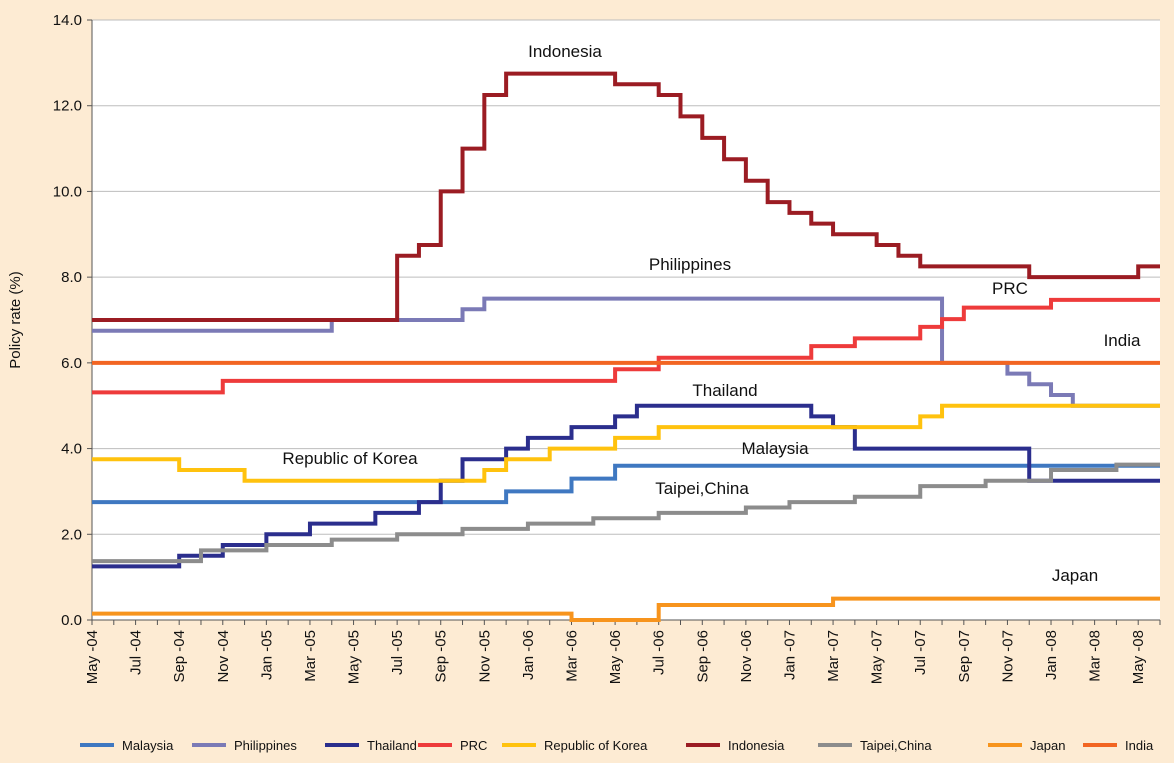 The image size is (1174, 763). What do you see at coordinates (724, 390) in the screenshot?
I see `annotation: Thailand` at bounding box center [724, 390].